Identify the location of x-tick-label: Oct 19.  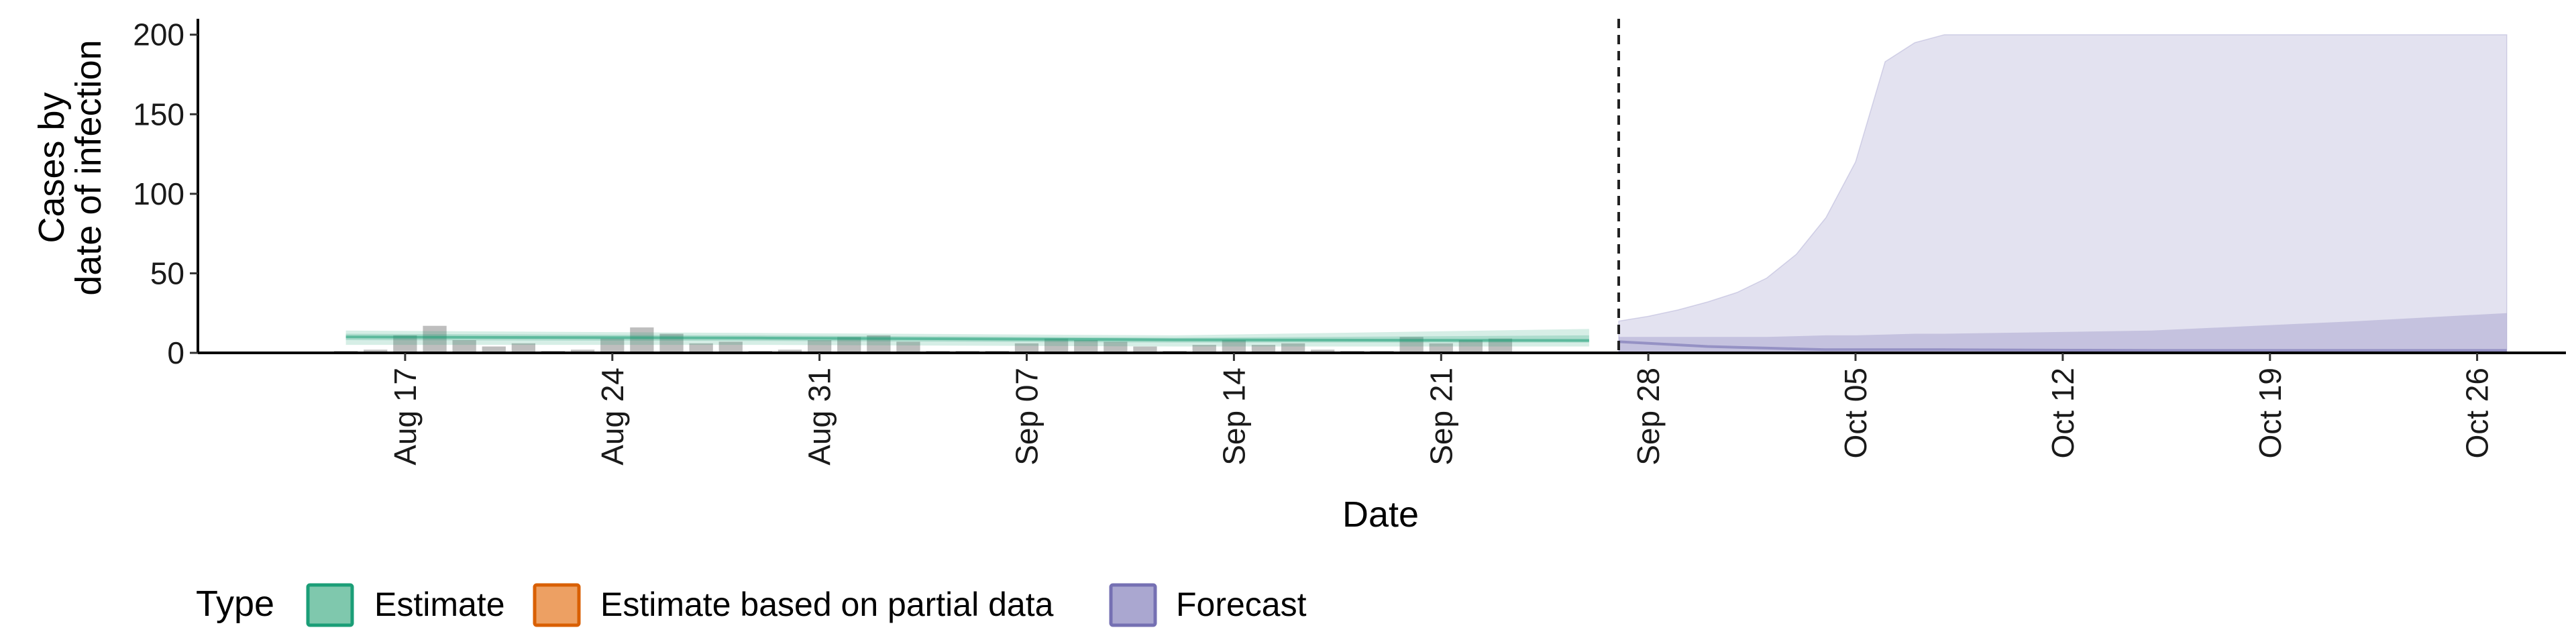
(2270, 413).